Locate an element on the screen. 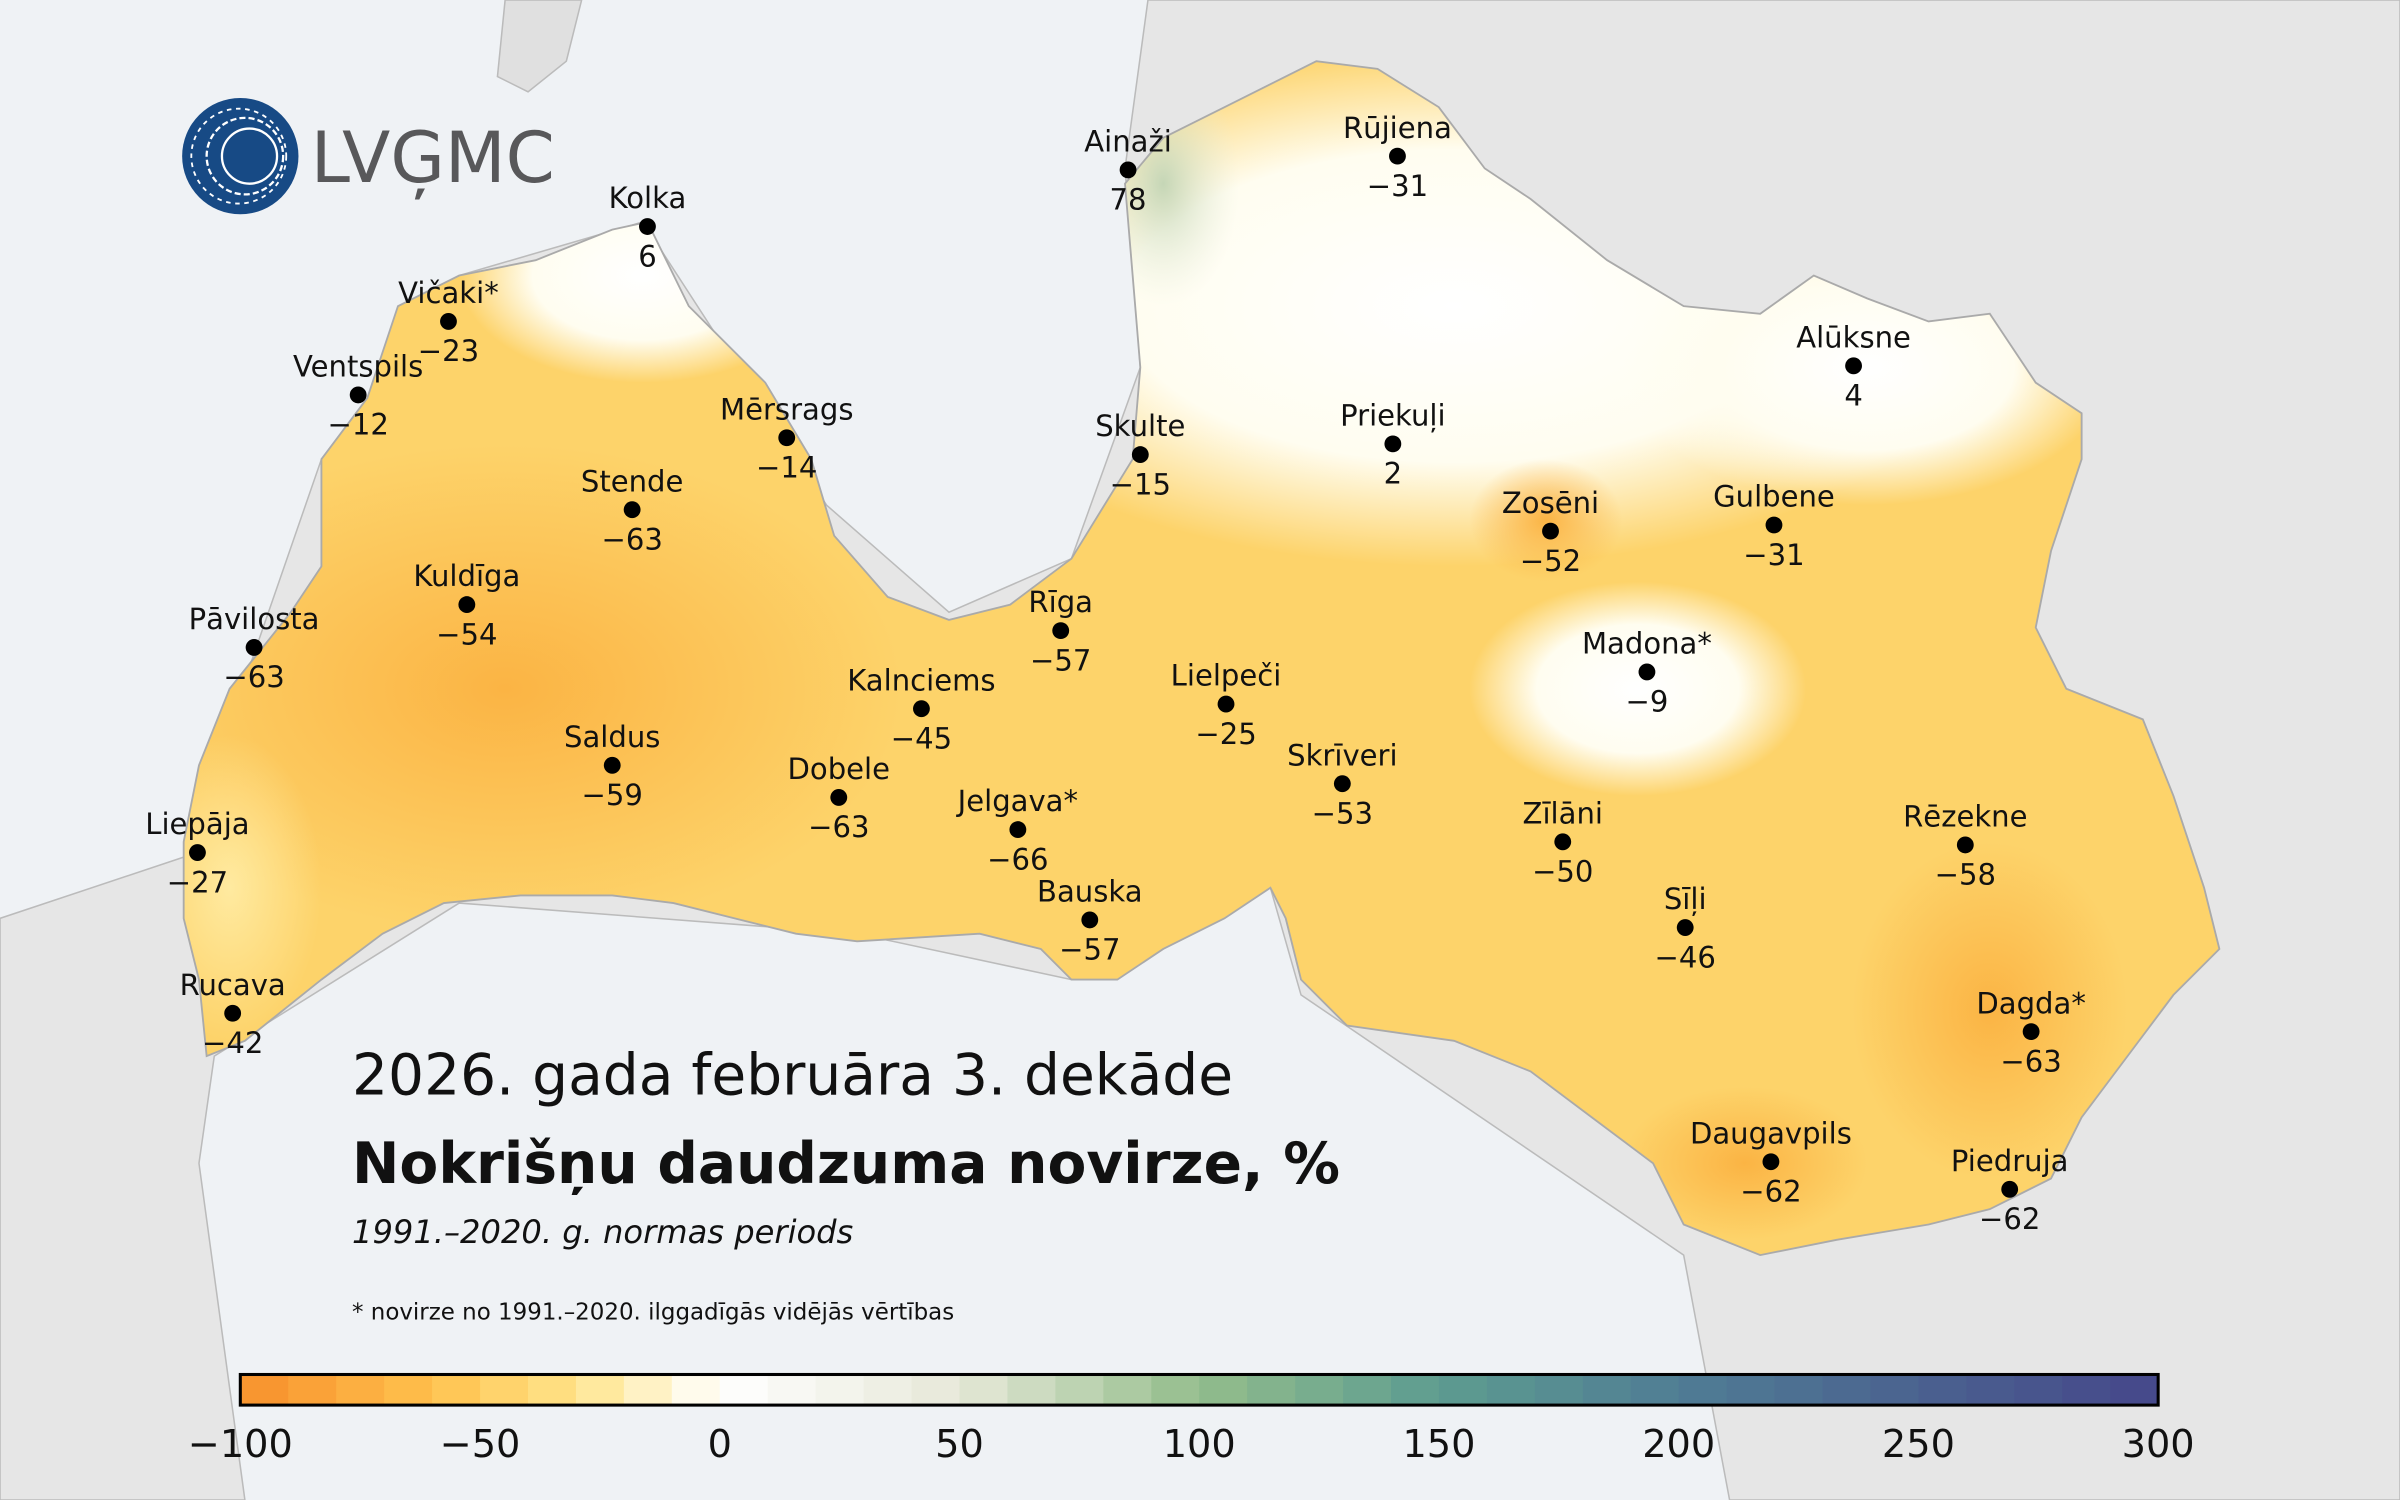  station-value: −53 is located at coordinates (1342, 813).